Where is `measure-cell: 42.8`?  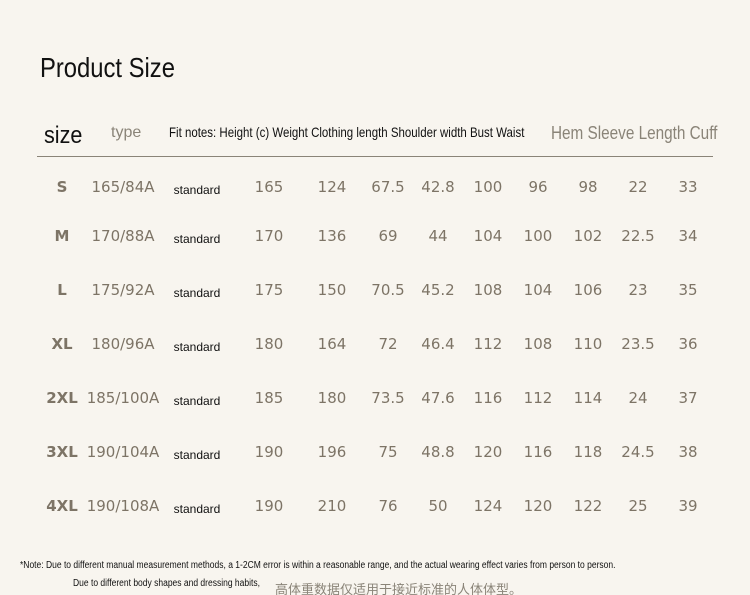
measure-cell: 42.8 is located at coordinates (438, 187).